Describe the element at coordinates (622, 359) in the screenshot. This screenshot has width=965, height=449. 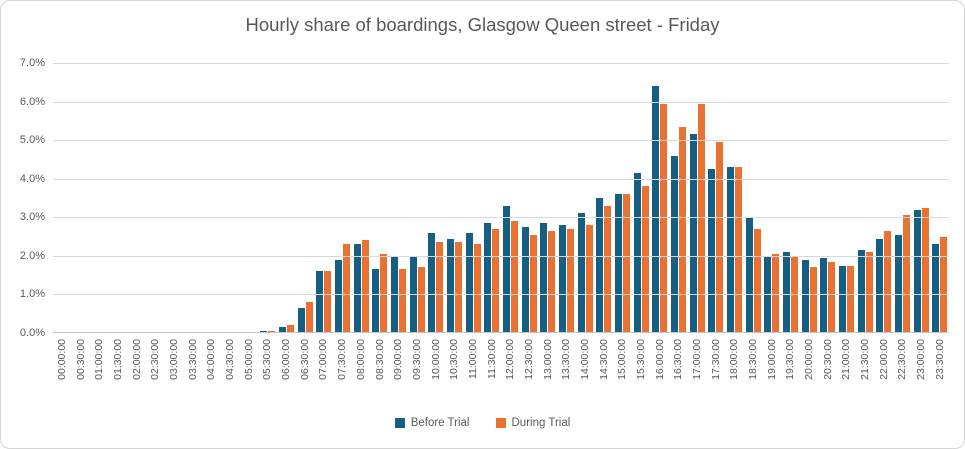
I see `x-tick-label: 15:00:00` at that location.